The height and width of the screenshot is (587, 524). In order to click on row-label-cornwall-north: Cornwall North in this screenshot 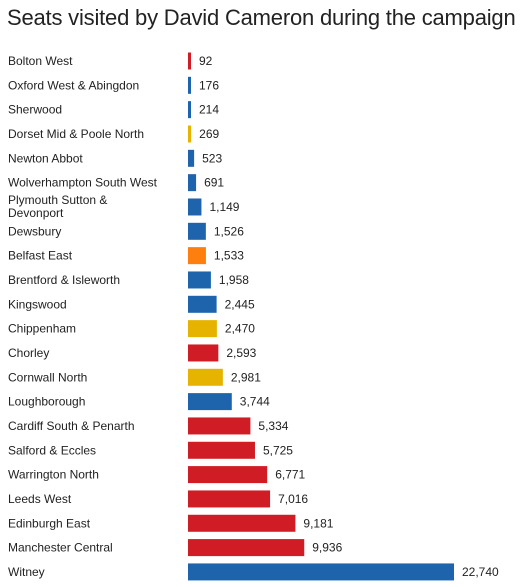, I will do `click(47, 377)`.